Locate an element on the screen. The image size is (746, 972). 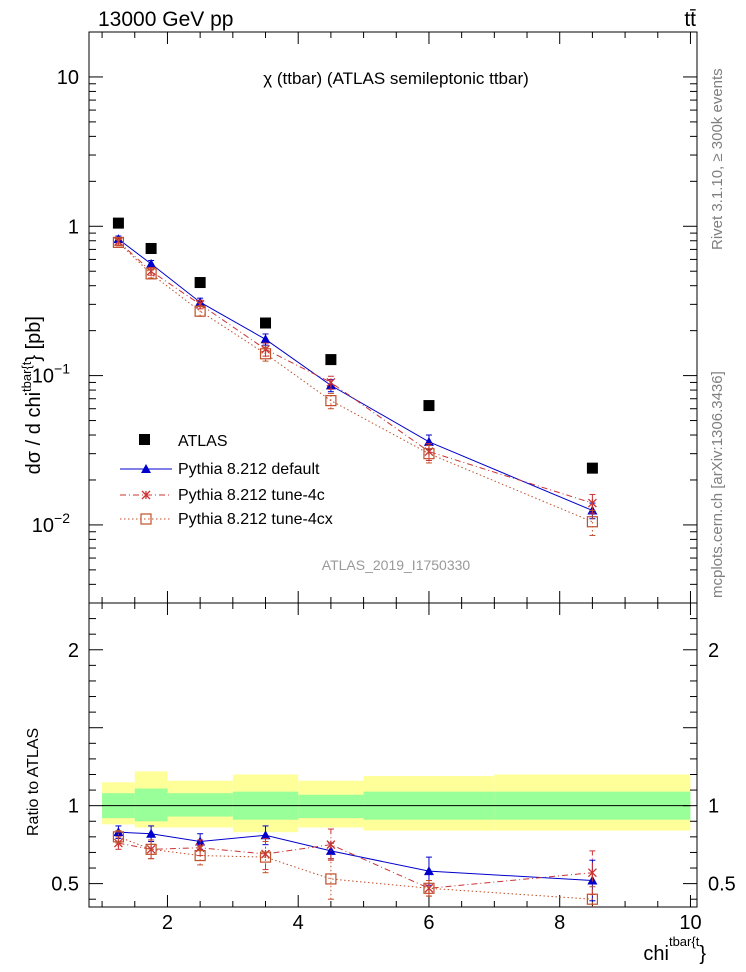
mcplots-label: mcplots.cern.ch [arXiv:1306.3436] is located at coordinates (717, 484).